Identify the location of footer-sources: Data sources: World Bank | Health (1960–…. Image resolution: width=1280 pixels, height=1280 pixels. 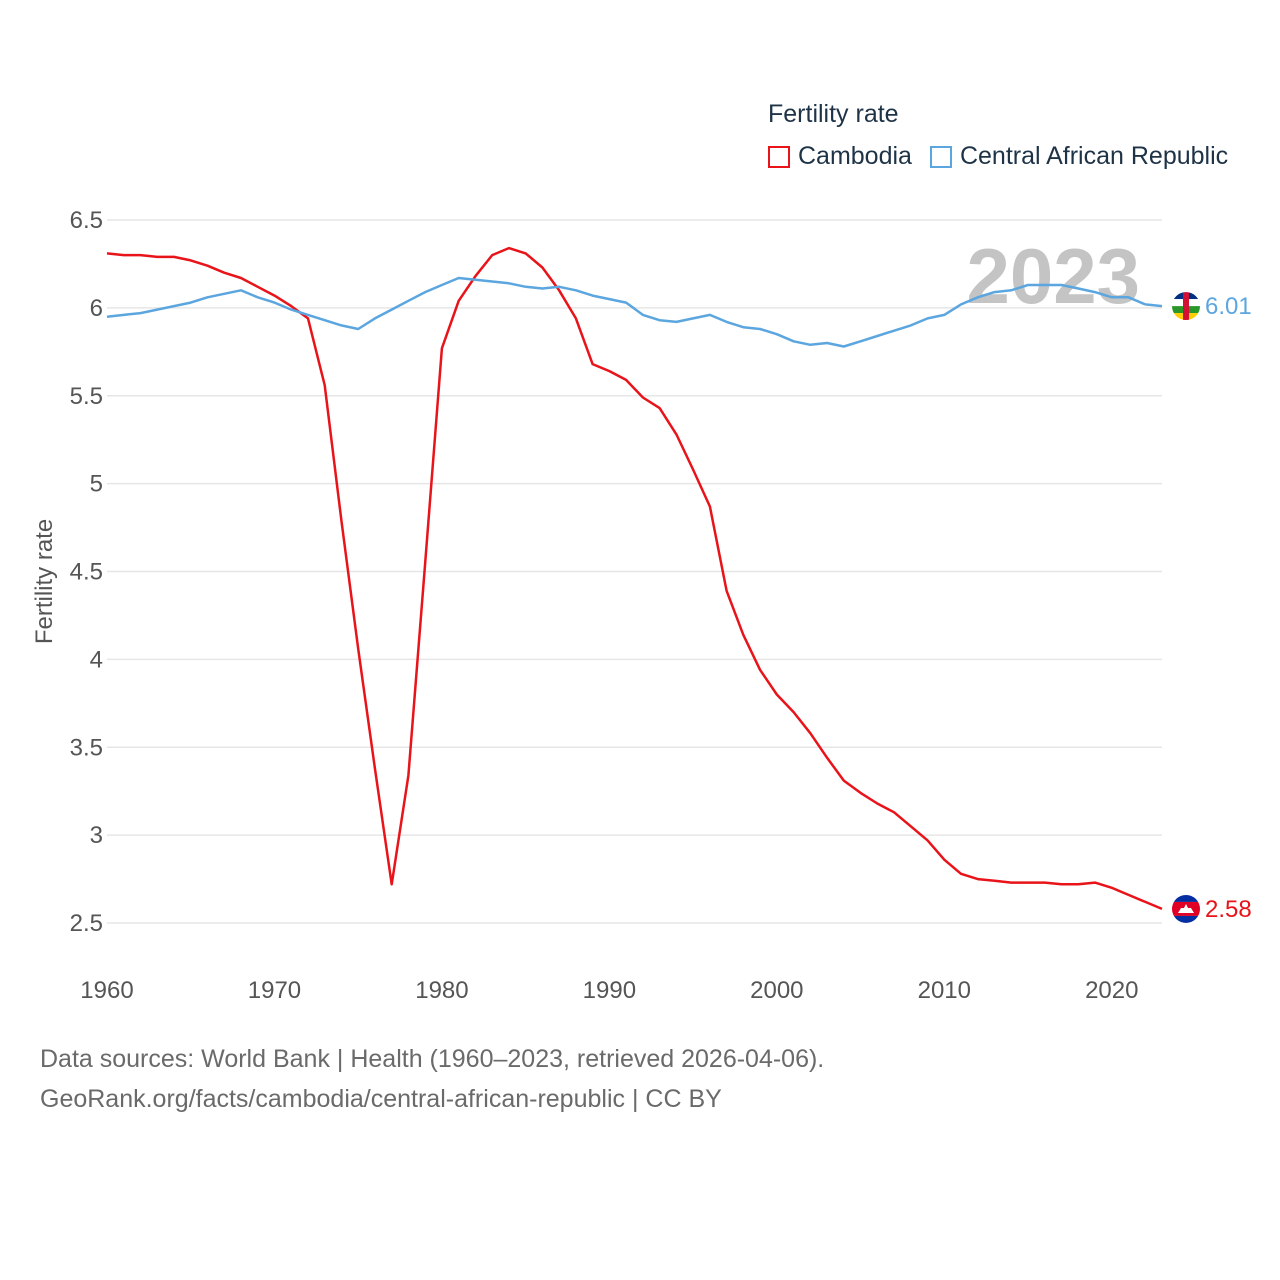
(432, 1059).